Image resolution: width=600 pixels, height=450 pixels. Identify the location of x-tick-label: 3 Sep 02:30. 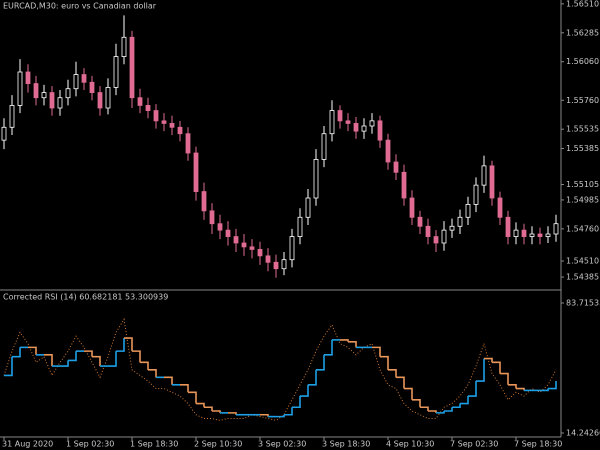
(282, 444).